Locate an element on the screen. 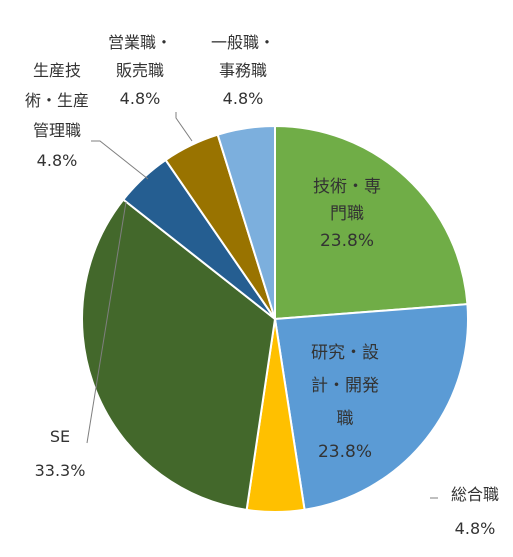 The height and width of the screenshot is (557, 513). slice-name-line-3-0: SE is located at coordinates (60, 436).